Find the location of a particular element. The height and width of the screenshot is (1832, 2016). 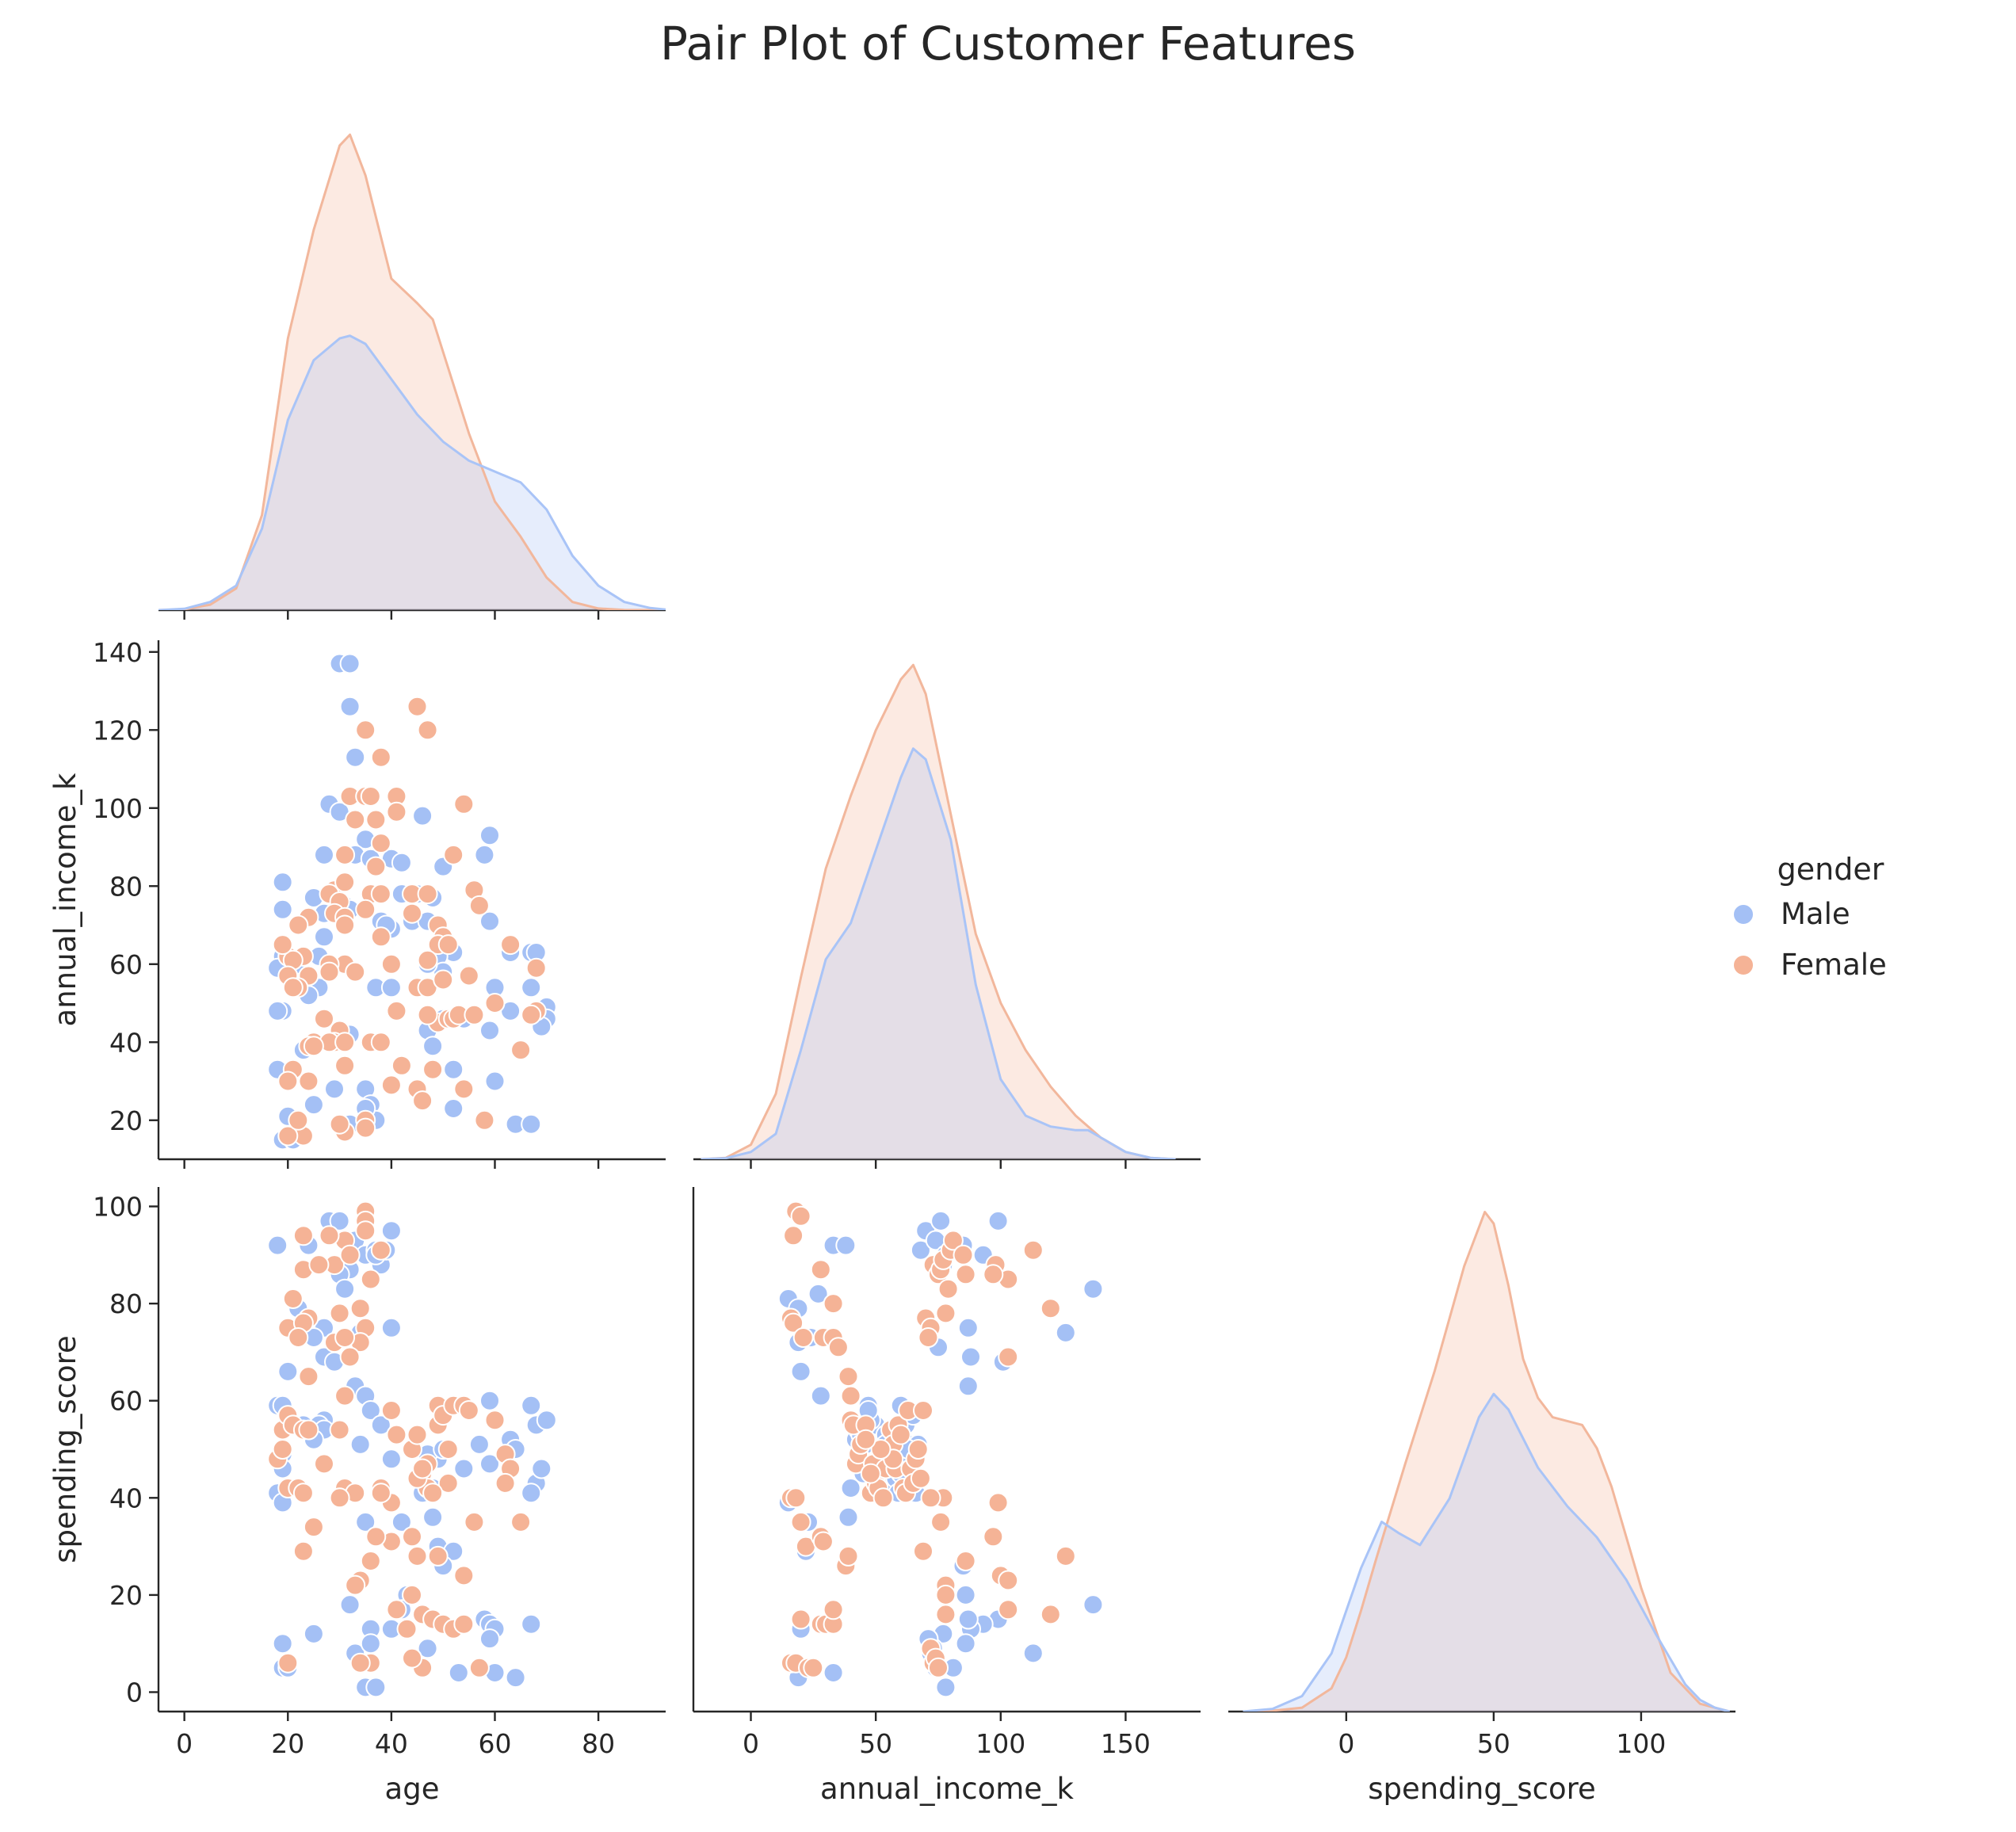

legend-label: Male is located at coordinates (1815, 914).